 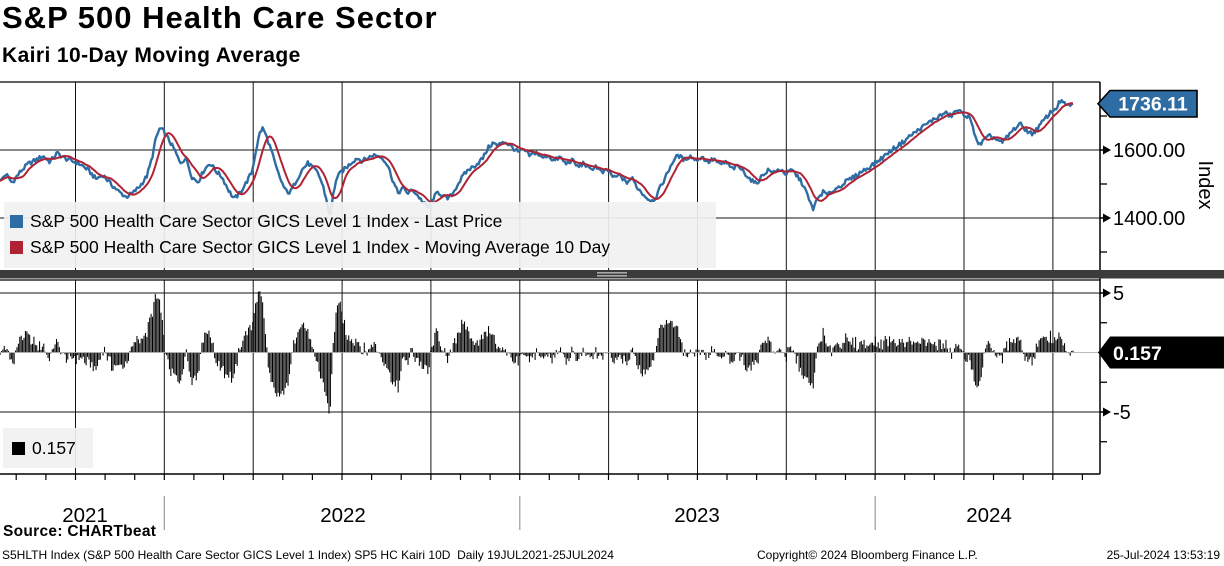 What do you see at coordinates (16, 221) in the screenshot?
I see `last-price-swatch-icon` at bounding box center [16, 221].